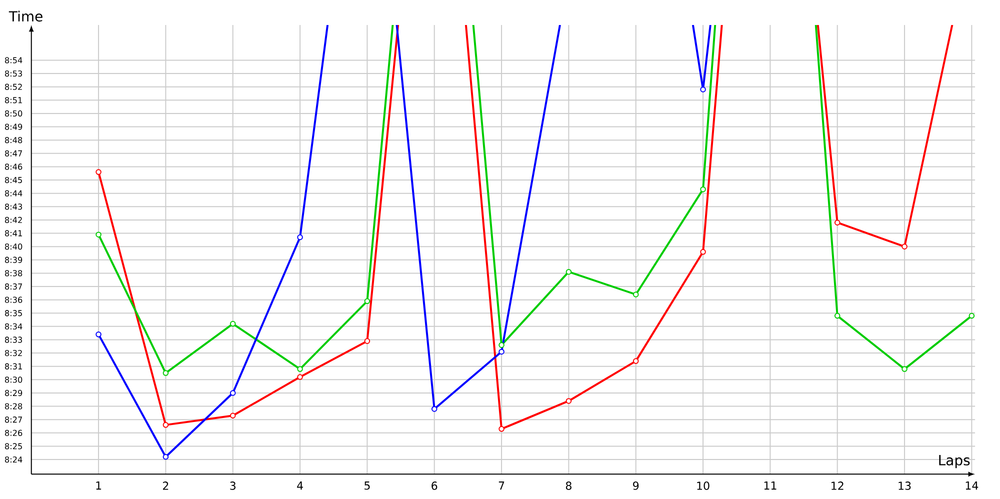  What do you see at coordinates (165, 485) in the screenshot?
I see `x-tick-label: 2` at bounding box center [165, 485].